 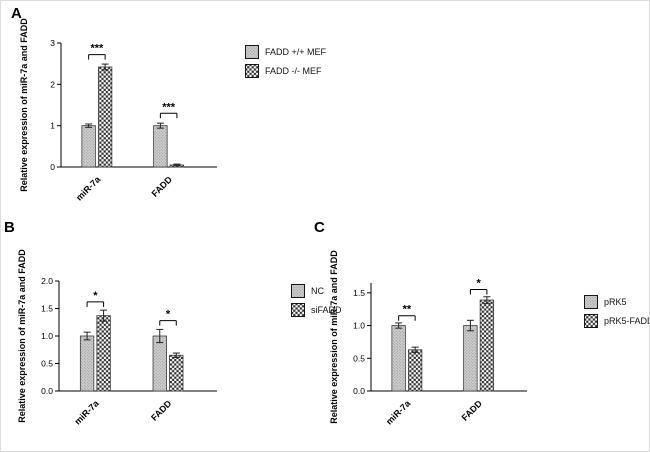 I want to click on legend-item: NC, so click(x=316, y=291).